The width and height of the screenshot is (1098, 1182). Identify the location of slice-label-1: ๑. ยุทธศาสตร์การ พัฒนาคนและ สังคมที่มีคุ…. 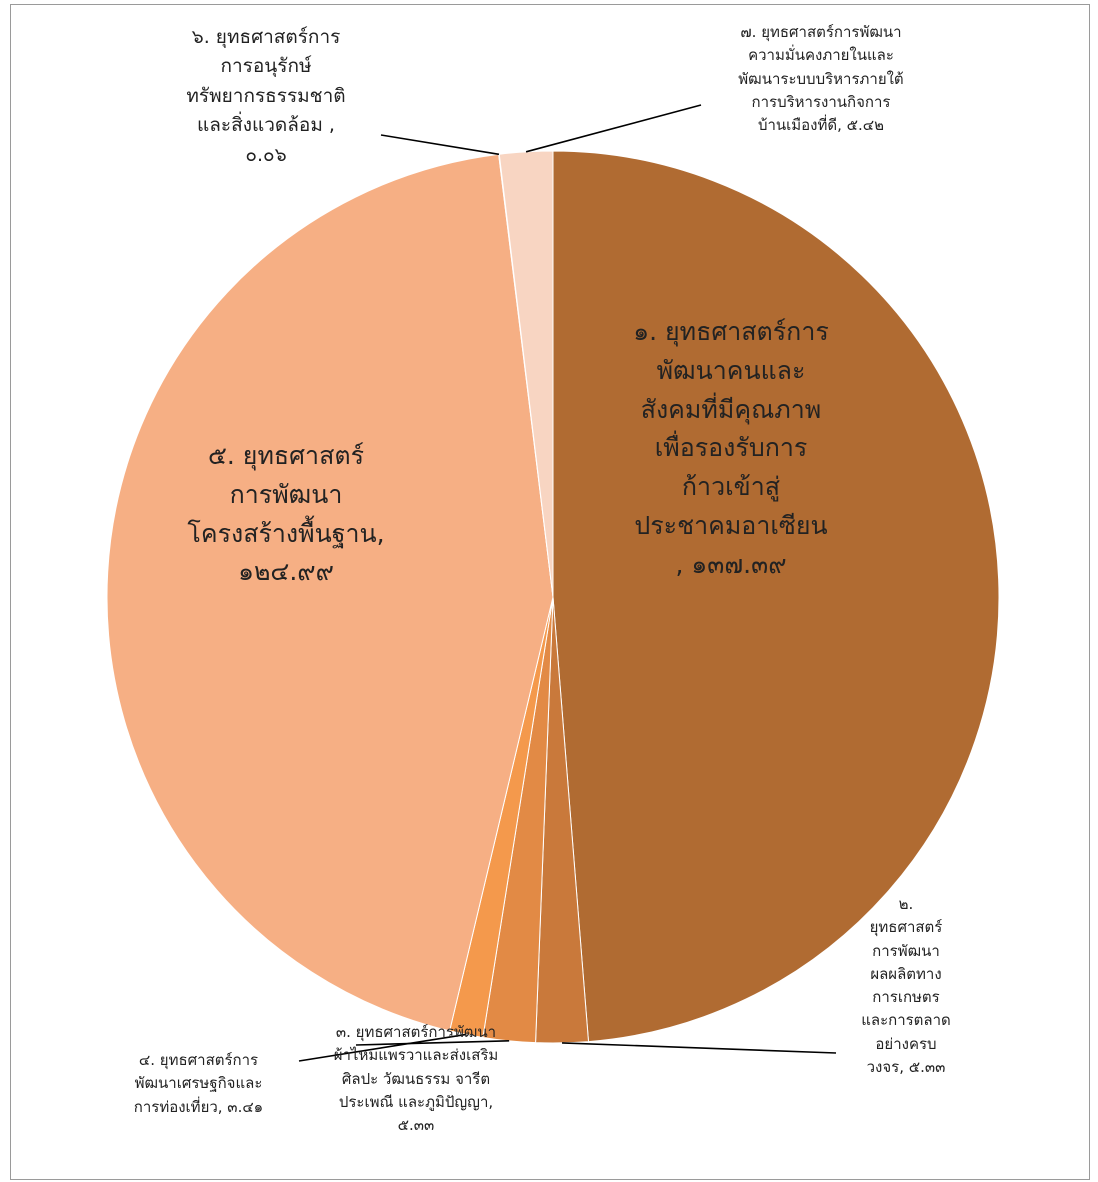
(731, 448).